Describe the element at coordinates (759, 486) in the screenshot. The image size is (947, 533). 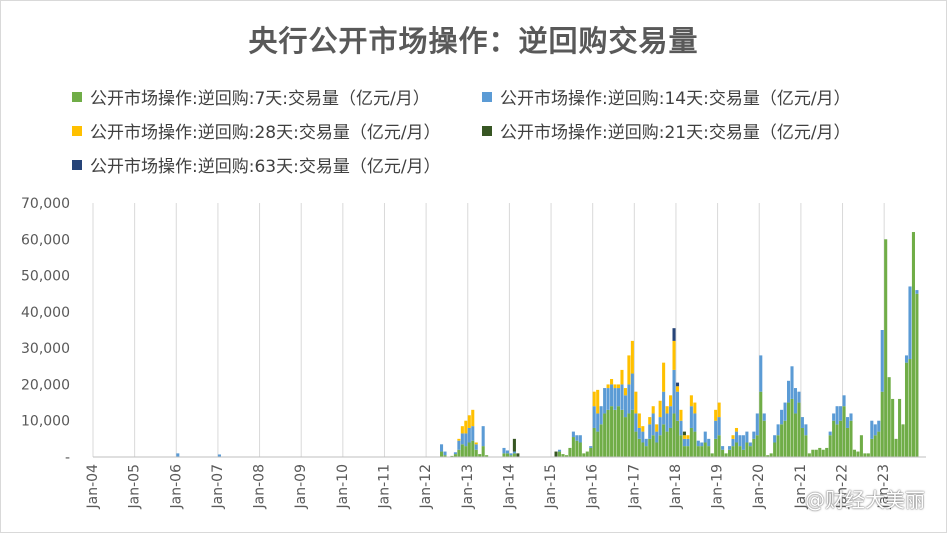
I see `x-tick-label: Jan-20` at that location.